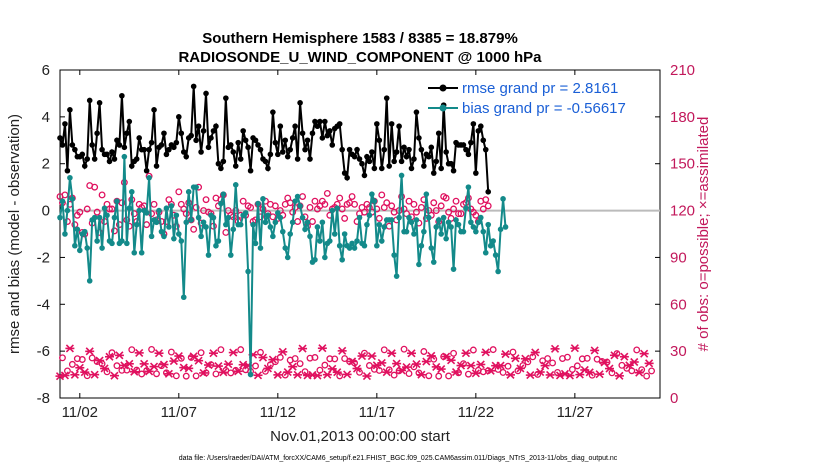 The height and width of the screenshot is (470, 830). Describe the element at coordinates (43, 398) in the screenshot. I see `y-left-tick-label: -8` at that location.